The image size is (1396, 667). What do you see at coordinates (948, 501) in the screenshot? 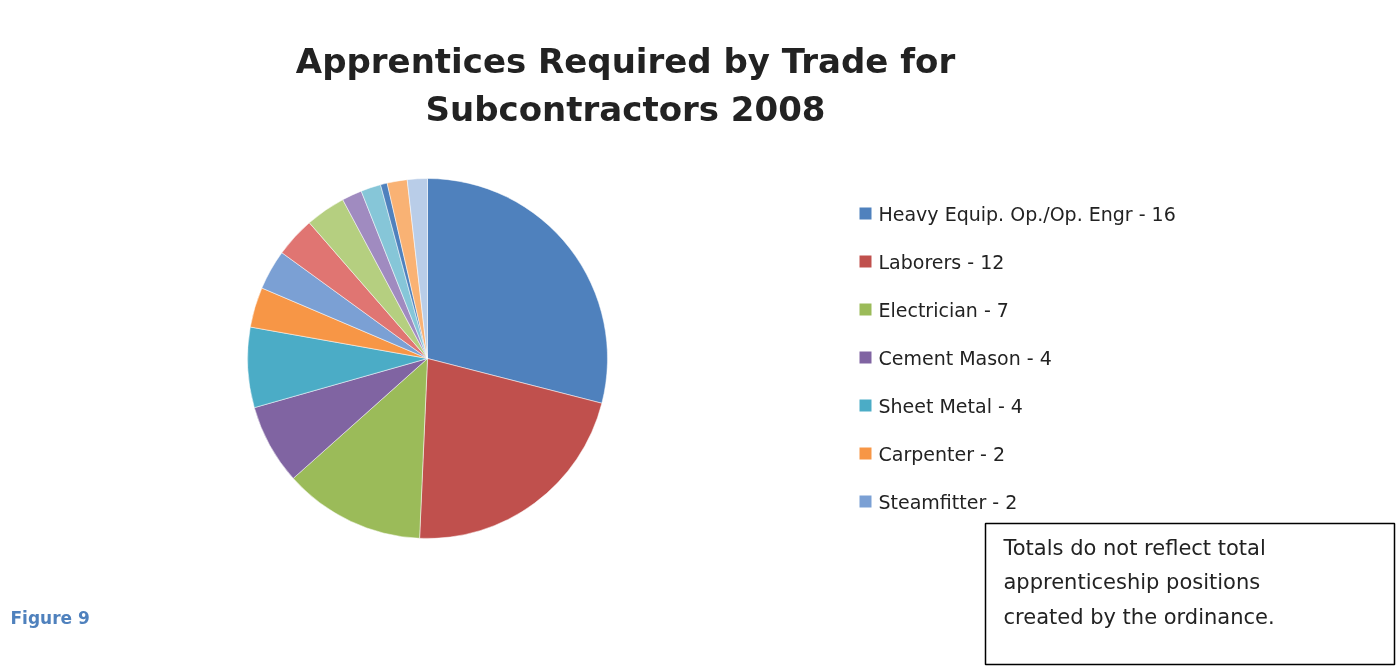
I see `legend-label: Steamfitter - 2` at bounding box center [948, 501].